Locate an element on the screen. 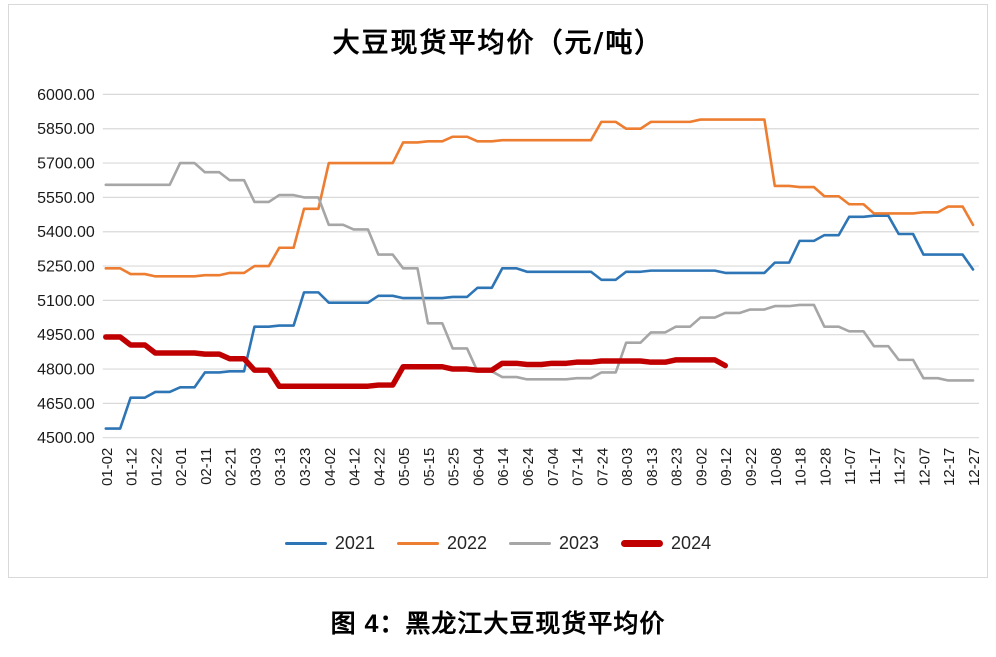  legend-swatch-2022 is located at coordinates (417, 543).